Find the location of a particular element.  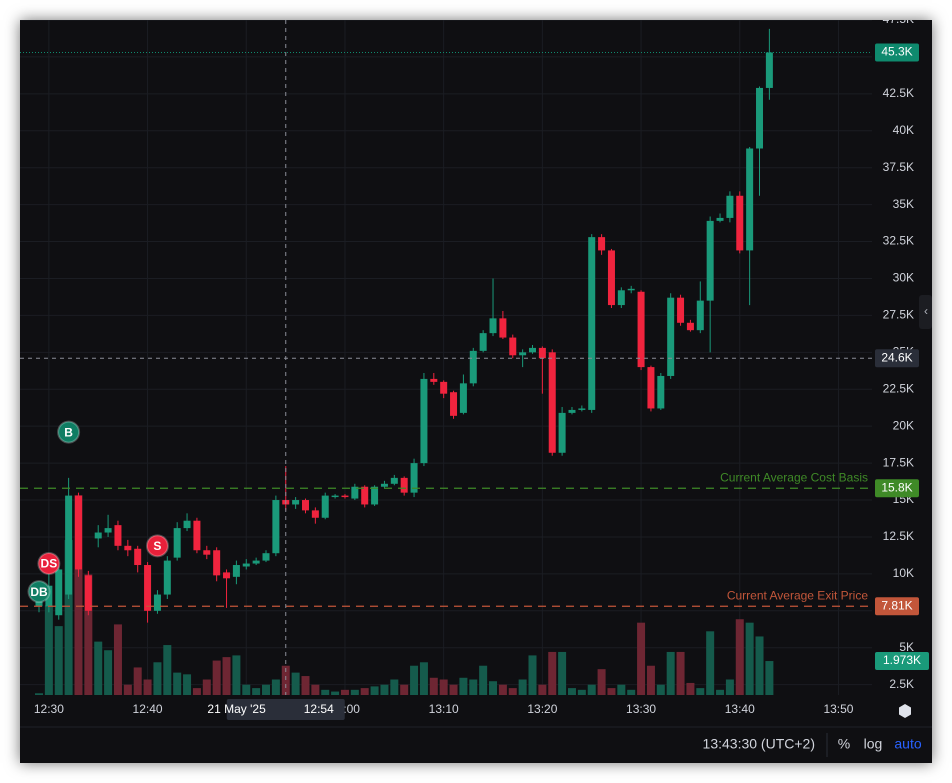

collapse-tab is located at coordinates (925, 312).